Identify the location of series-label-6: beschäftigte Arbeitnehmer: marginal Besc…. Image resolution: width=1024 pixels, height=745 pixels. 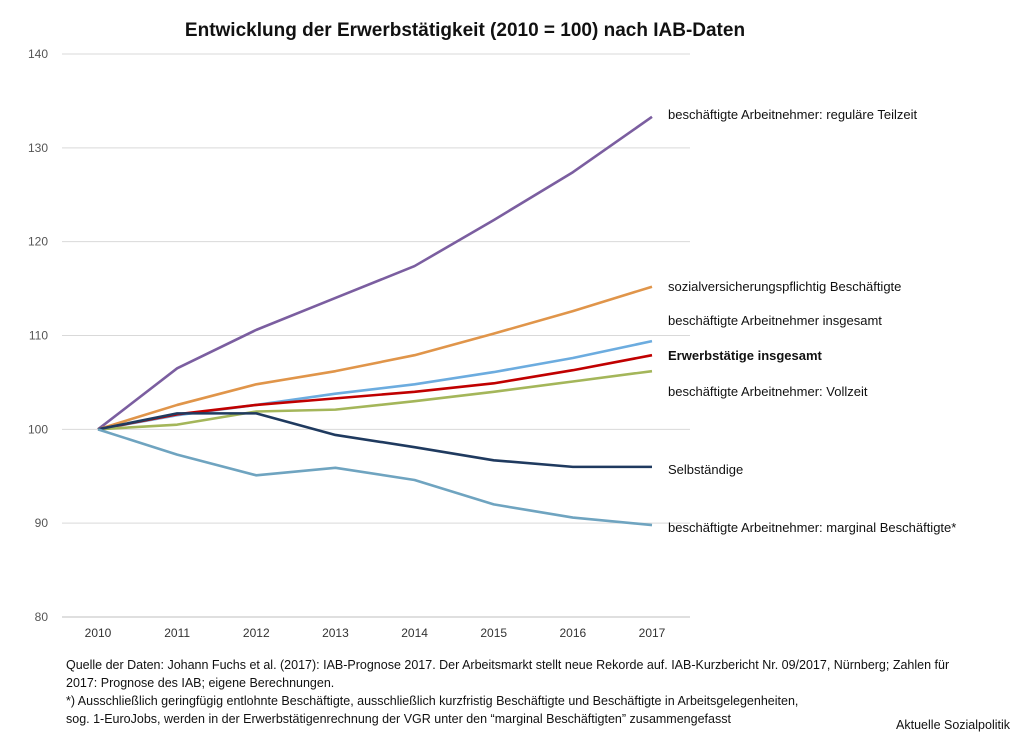
(812, 527).